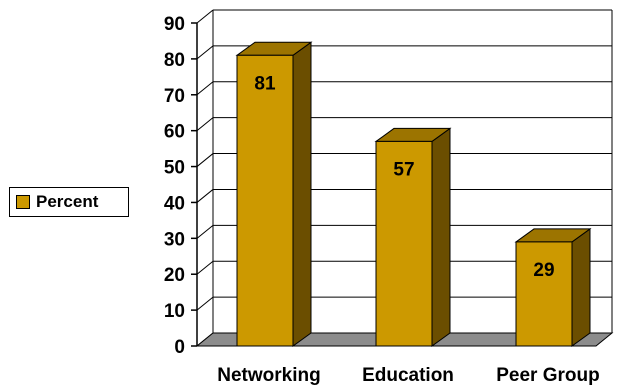 The image size is (626, 385). I want to click on y-tick-label: 80, so click(174, 60).